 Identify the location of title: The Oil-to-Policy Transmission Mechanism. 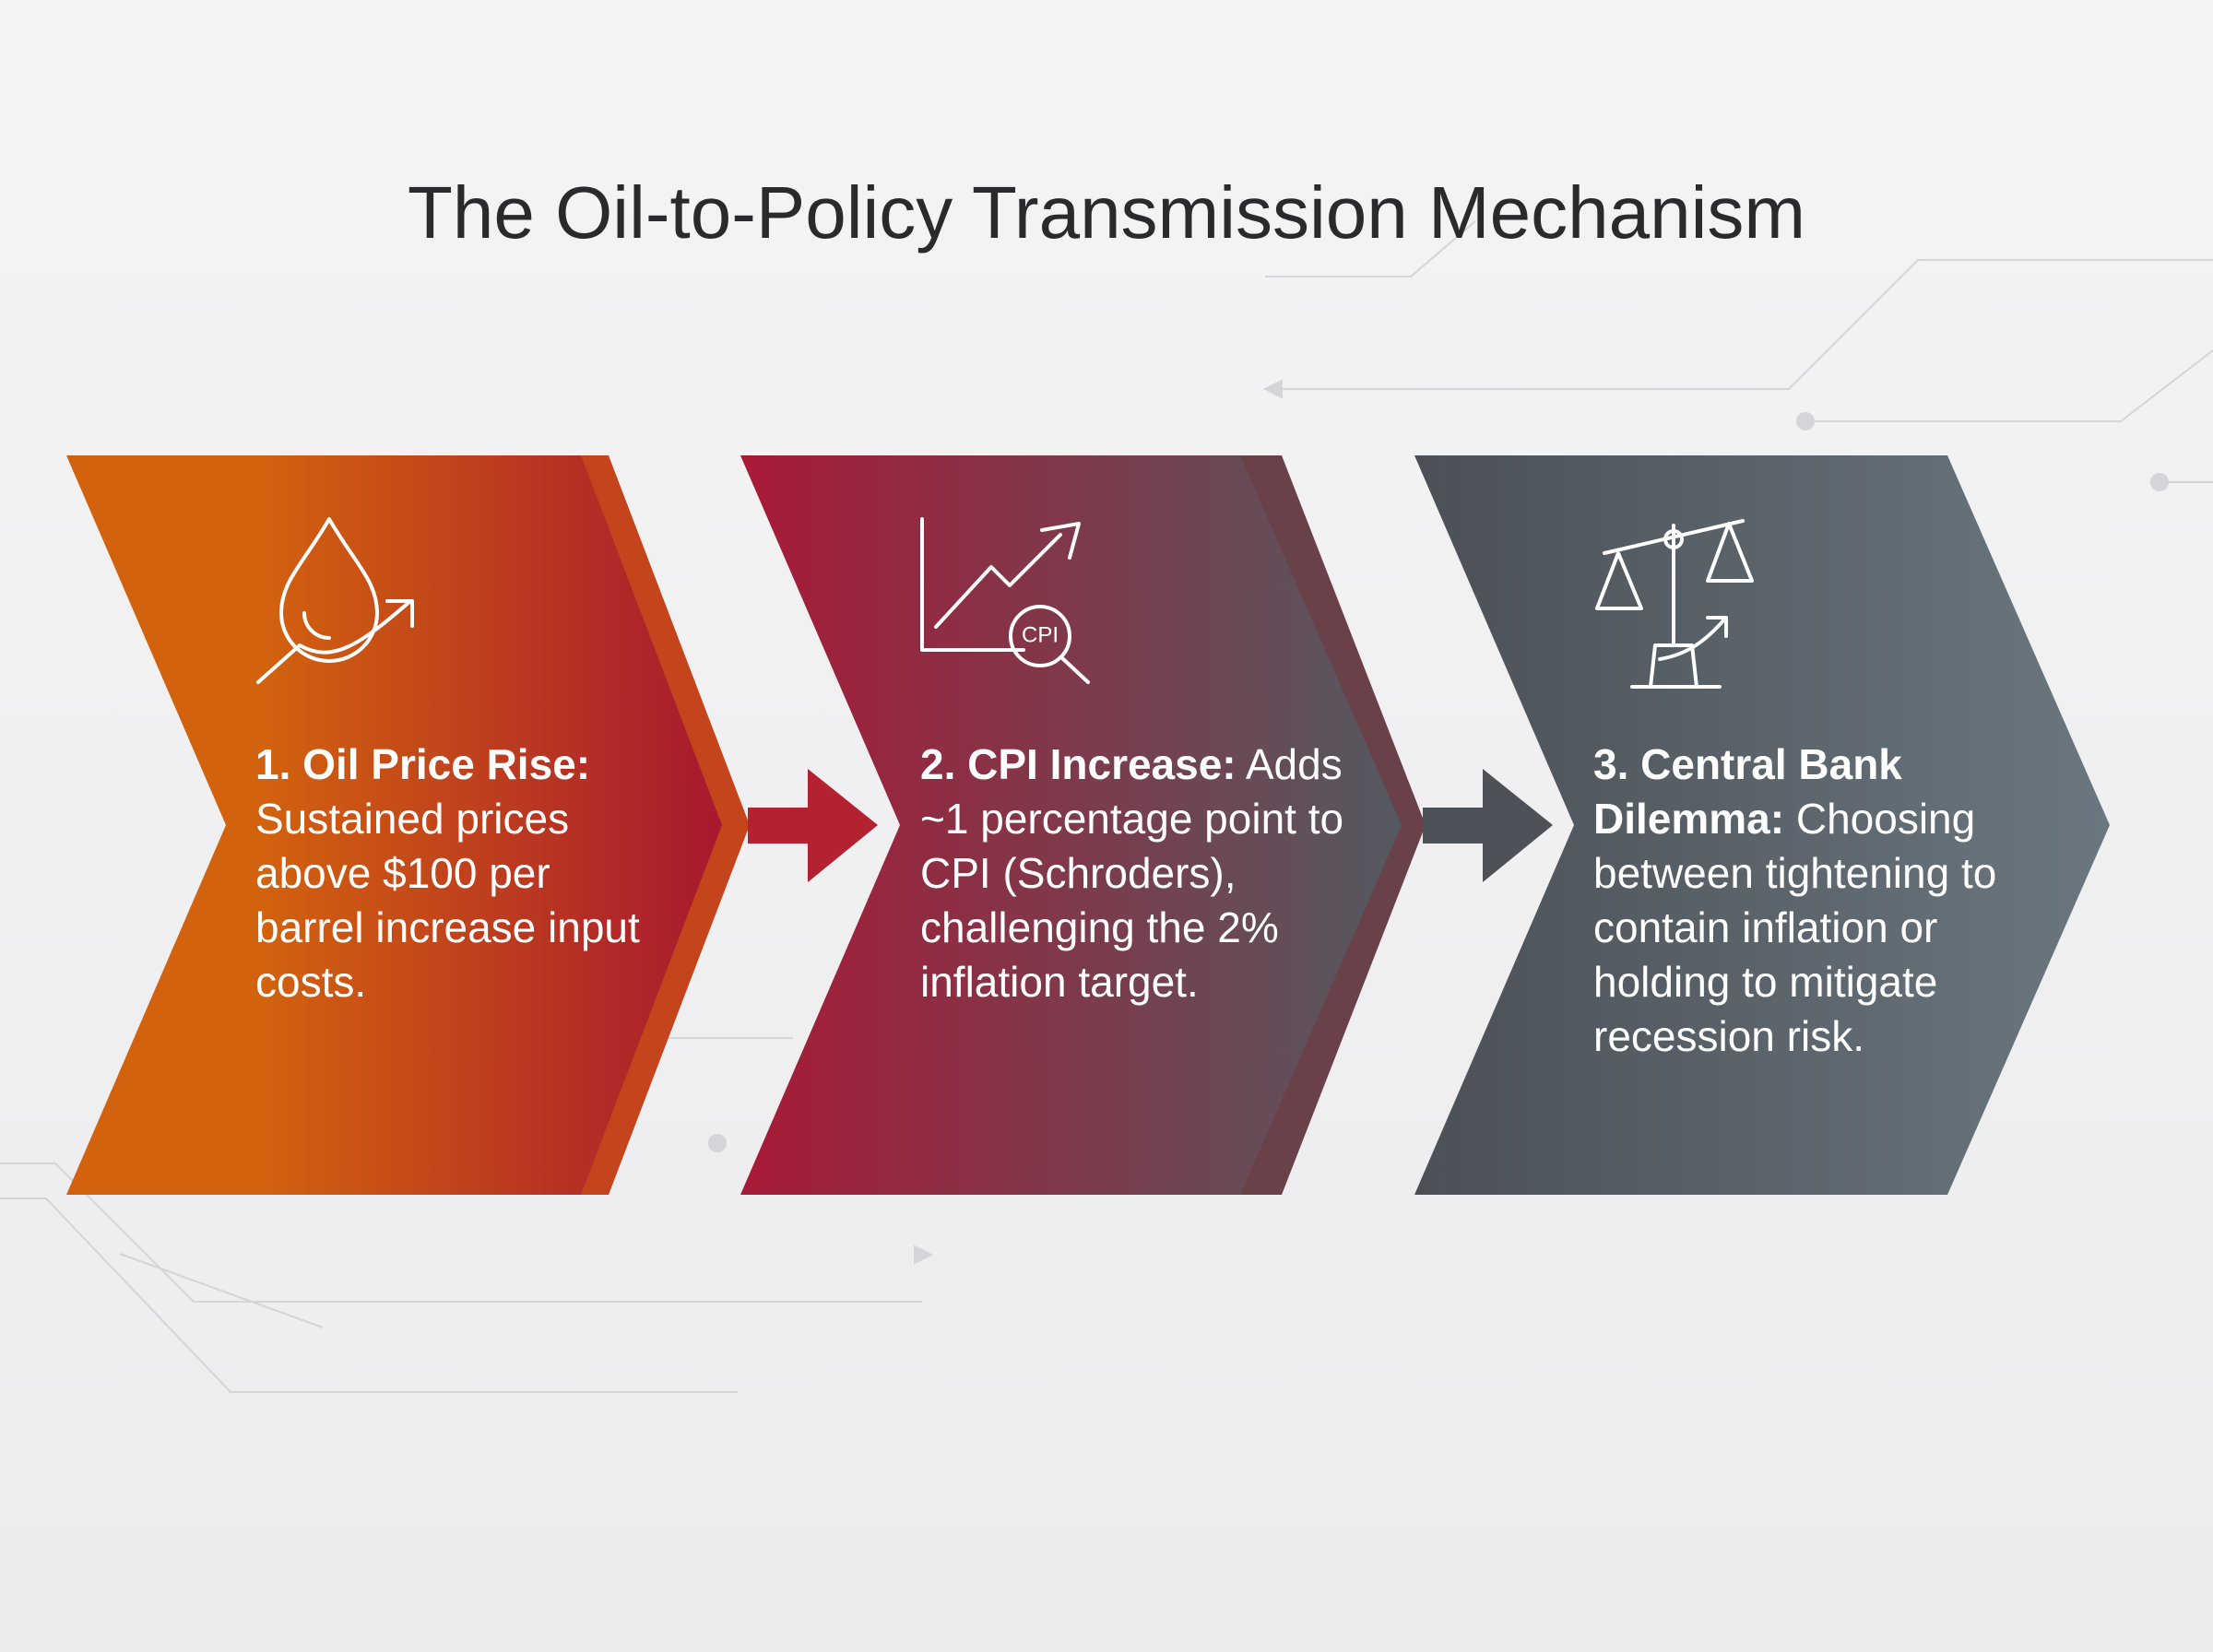
(1106, 212).